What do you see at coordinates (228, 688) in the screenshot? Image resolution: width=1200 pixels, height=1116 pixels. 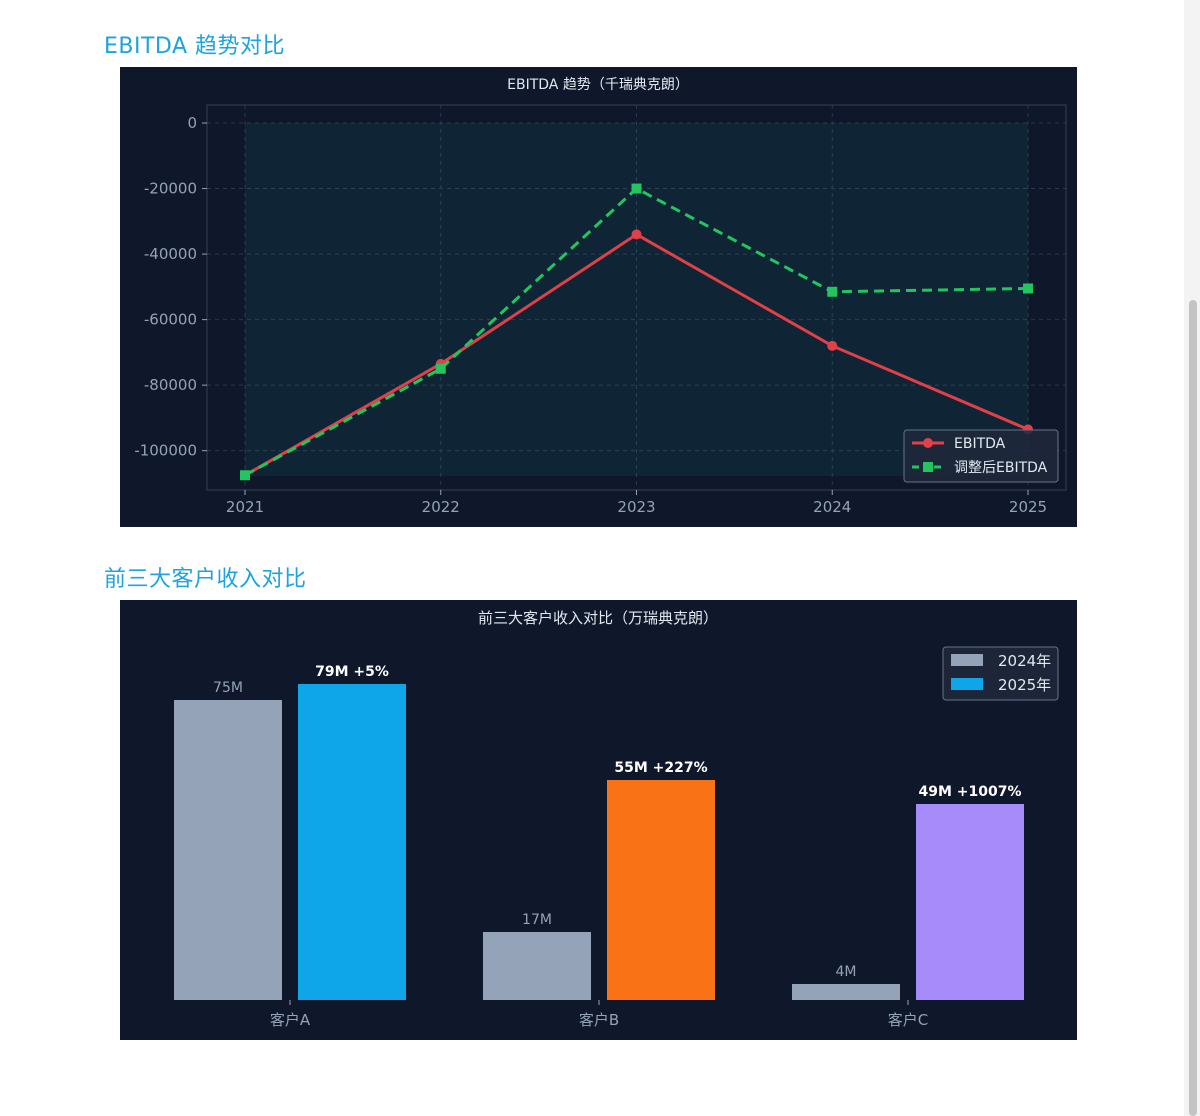 I see `bar-label-2024: 75M` at bounding box center [228, 688].